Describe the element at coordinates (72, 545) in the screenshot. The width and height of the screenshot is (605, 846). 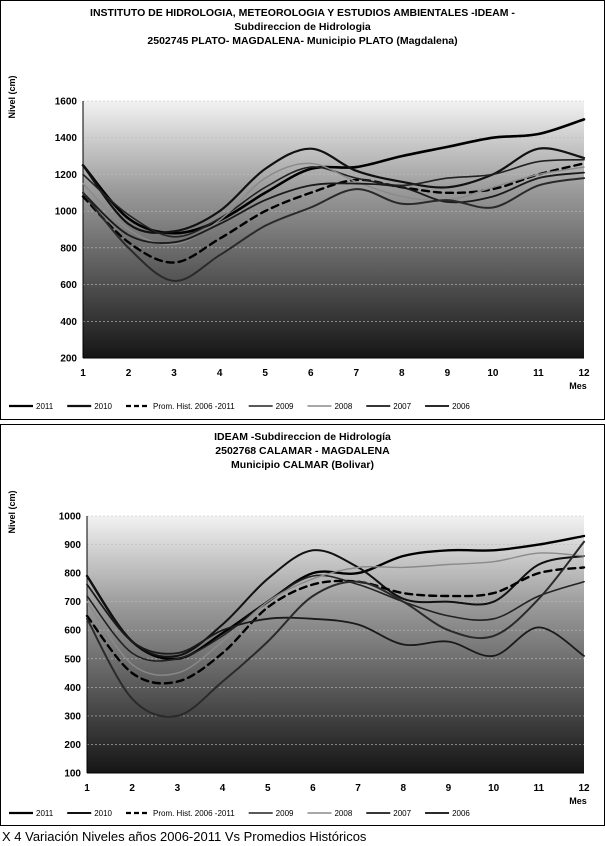
I see `y-tick-label: 900` at that location.